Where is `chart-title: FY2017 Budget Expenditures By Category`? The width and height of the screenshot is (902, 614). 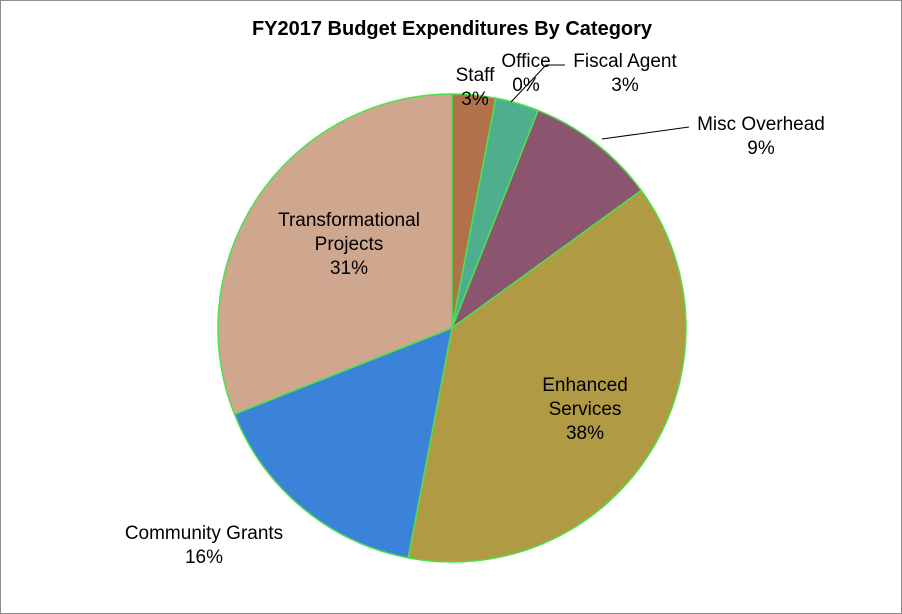 chart-title: FY2017 Budget Expenditures By Category is located at coordinates (452, 29).